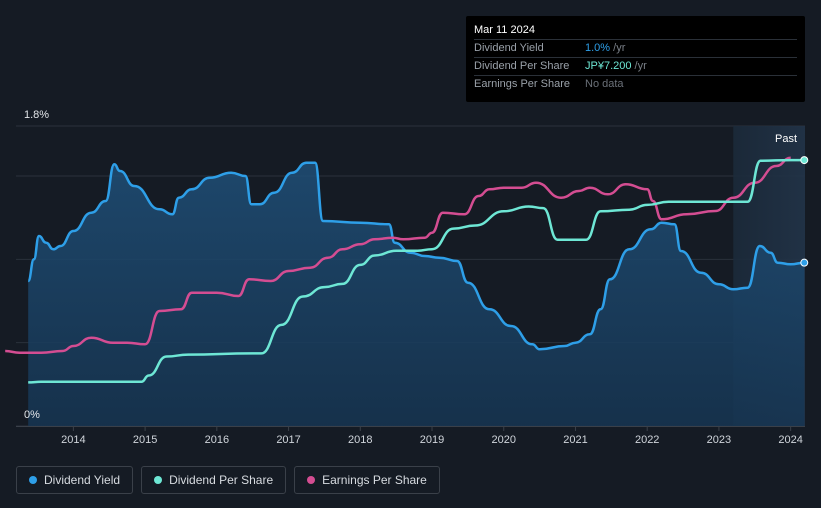 The width and height of the screenshot is (821, 508). Describe the element at coordinates (635, 48) in the screenshot. I see `tooltip-row-dividend-yield: Dividend Yield 1.0% /yr` at that location.